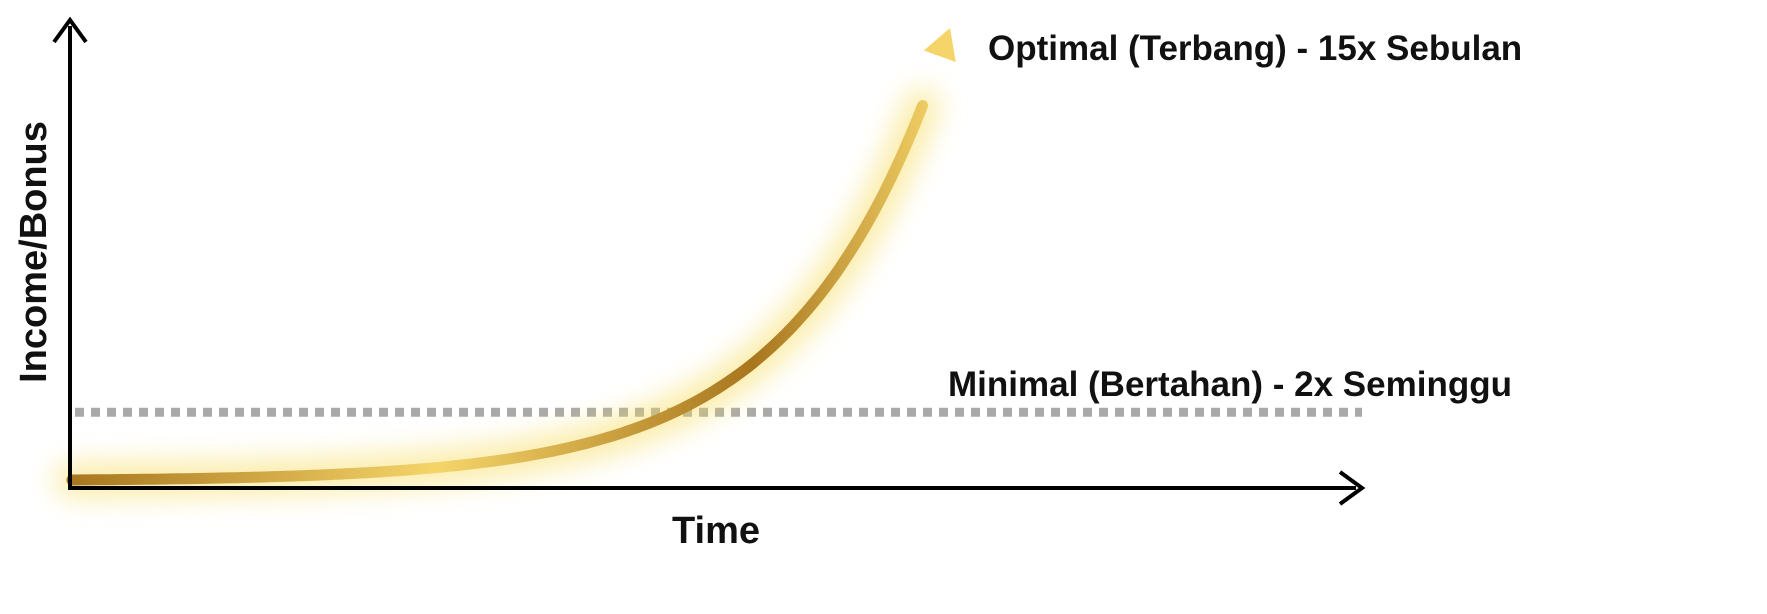 The width and height of the screenshot is (1767, 614). I want to click on x-axis-arrowhead, so click(1352, 488).